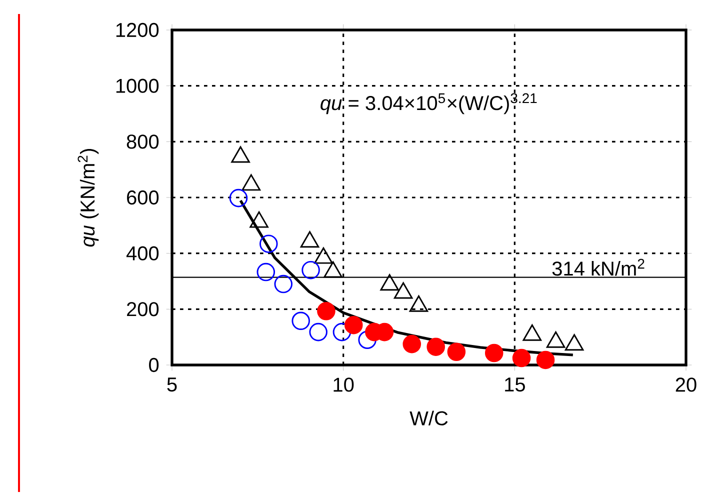  What do you see at coordinates (142, 253) in the screenshot?
I see `y-tick-label: 400` at bounding box center [142, 253].